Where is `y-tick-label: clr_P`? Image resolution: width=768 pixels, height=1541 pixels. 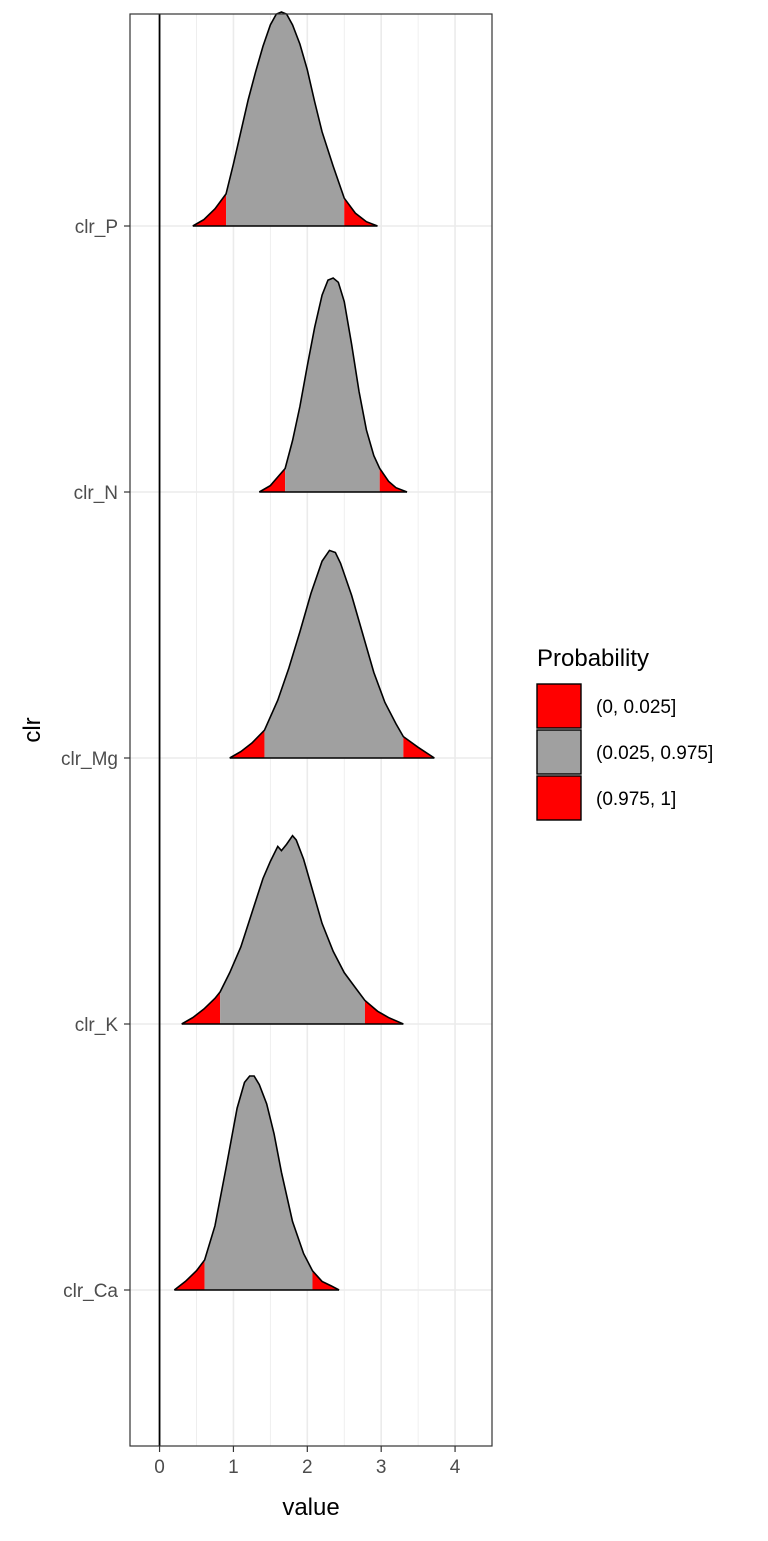 y-tick-label: clr_P is located at coordinates (96, 227).